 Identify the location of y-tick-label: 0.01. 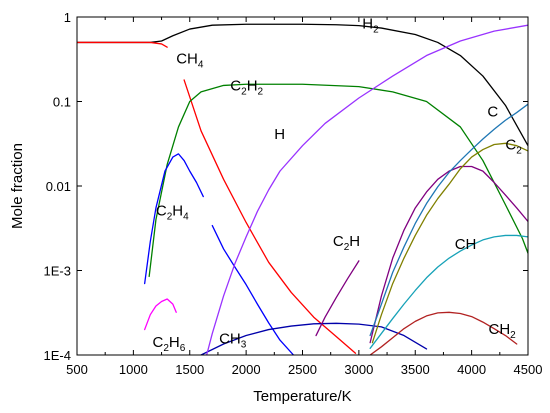
(58, 186).